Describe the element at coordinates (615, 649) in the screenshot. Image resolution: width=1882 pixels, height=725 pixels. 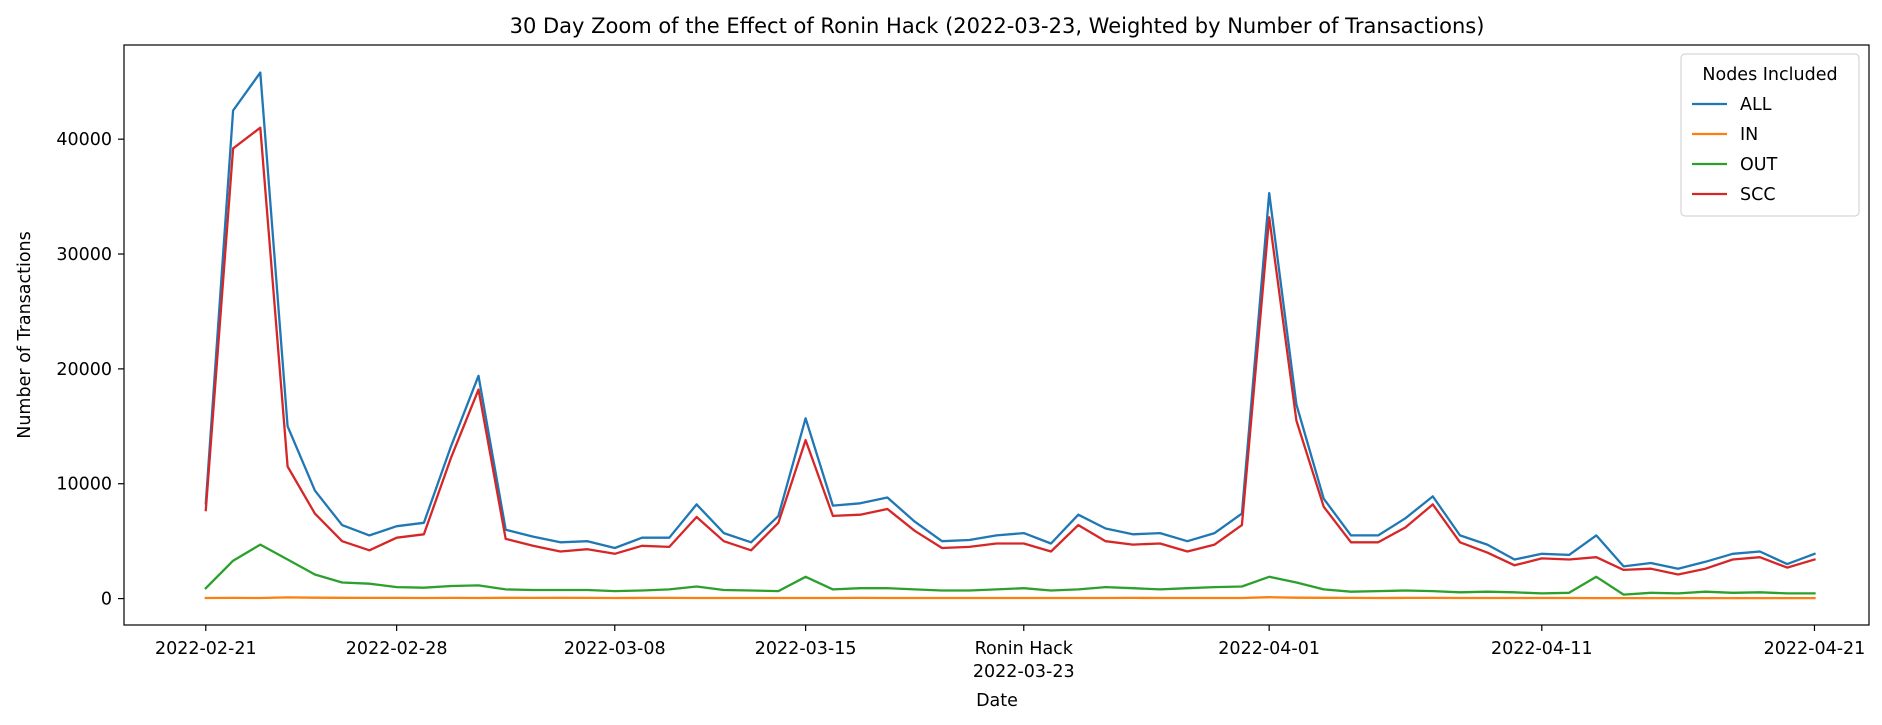
I see `x-tick-label: 2022-03-08` at that location.